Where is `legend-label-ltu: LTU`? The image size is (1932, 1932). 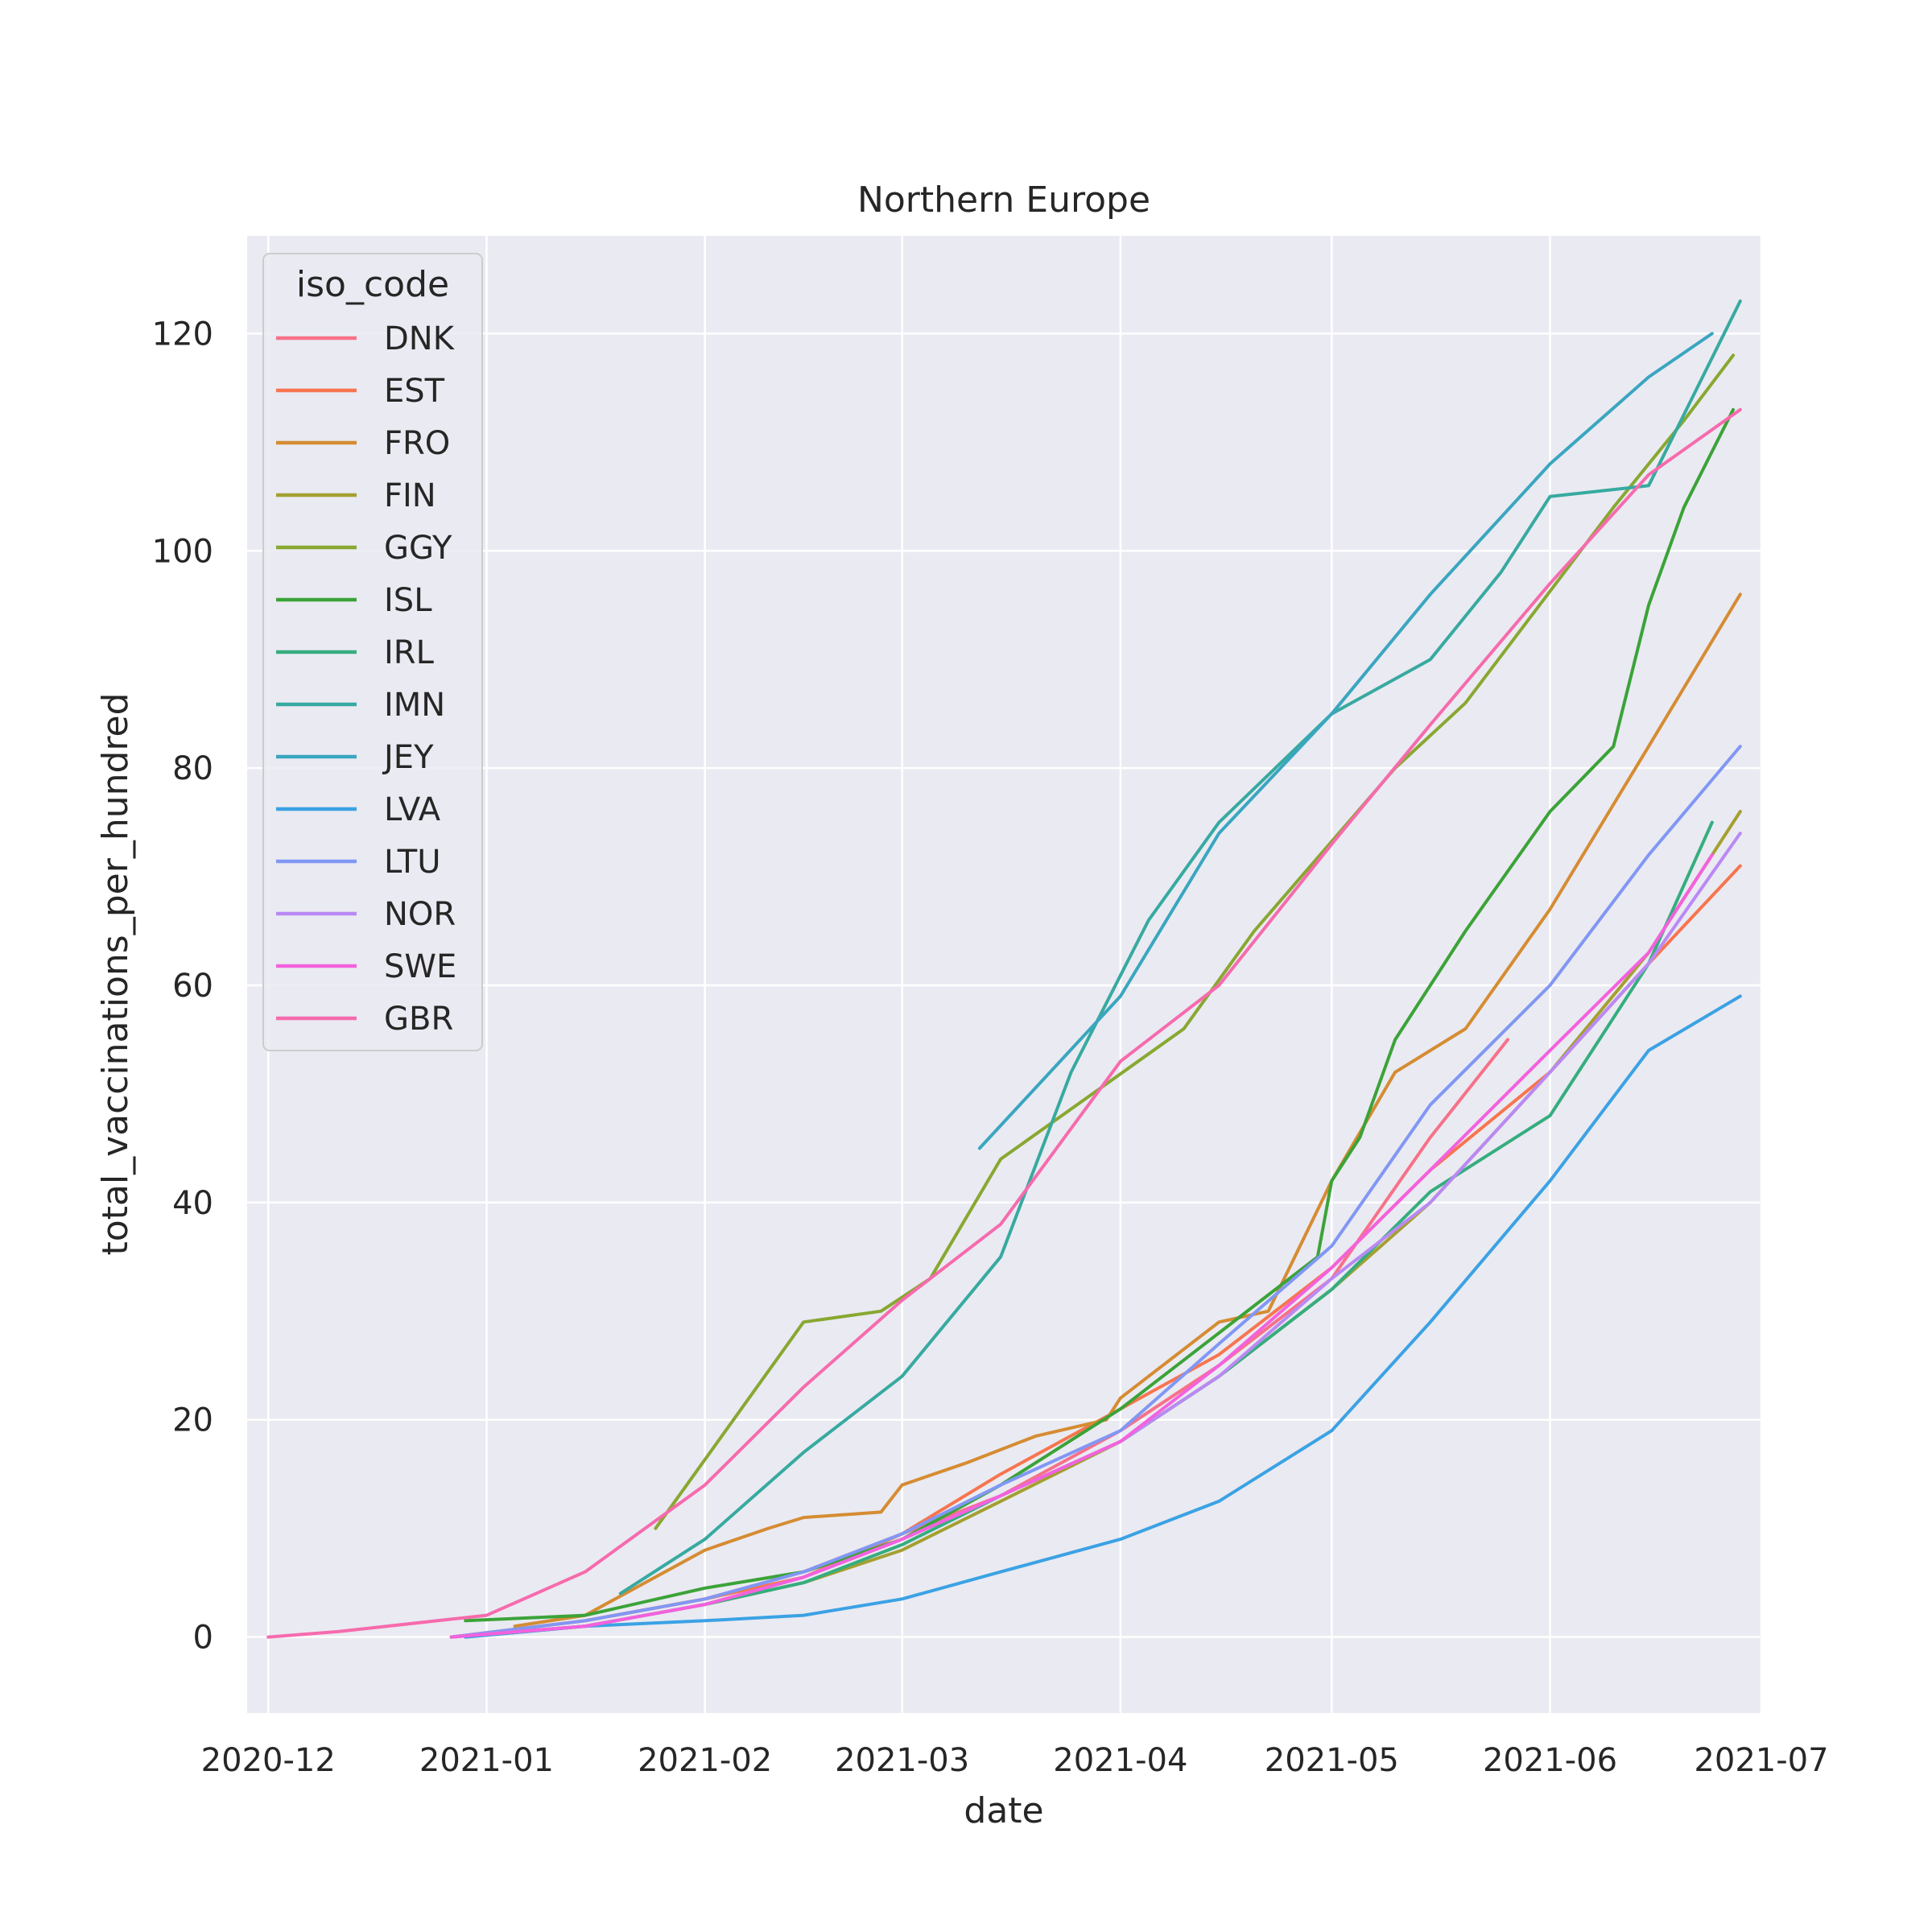 legend-label-ltu: LTU is located at coordinates (412, 862).